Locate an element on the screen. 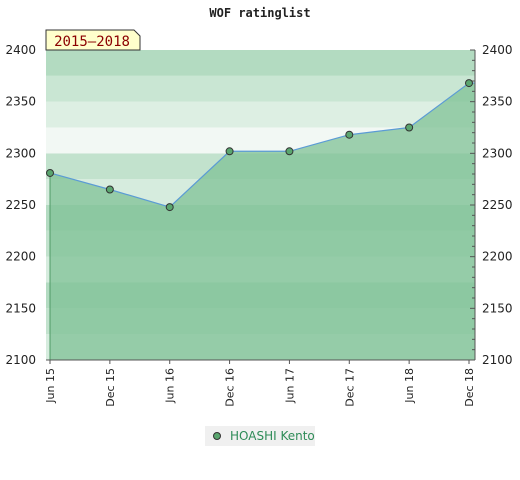 This screenshot has width=520, height=480. y-tick-label-right: 2400 is located at coordinates (497, 50).